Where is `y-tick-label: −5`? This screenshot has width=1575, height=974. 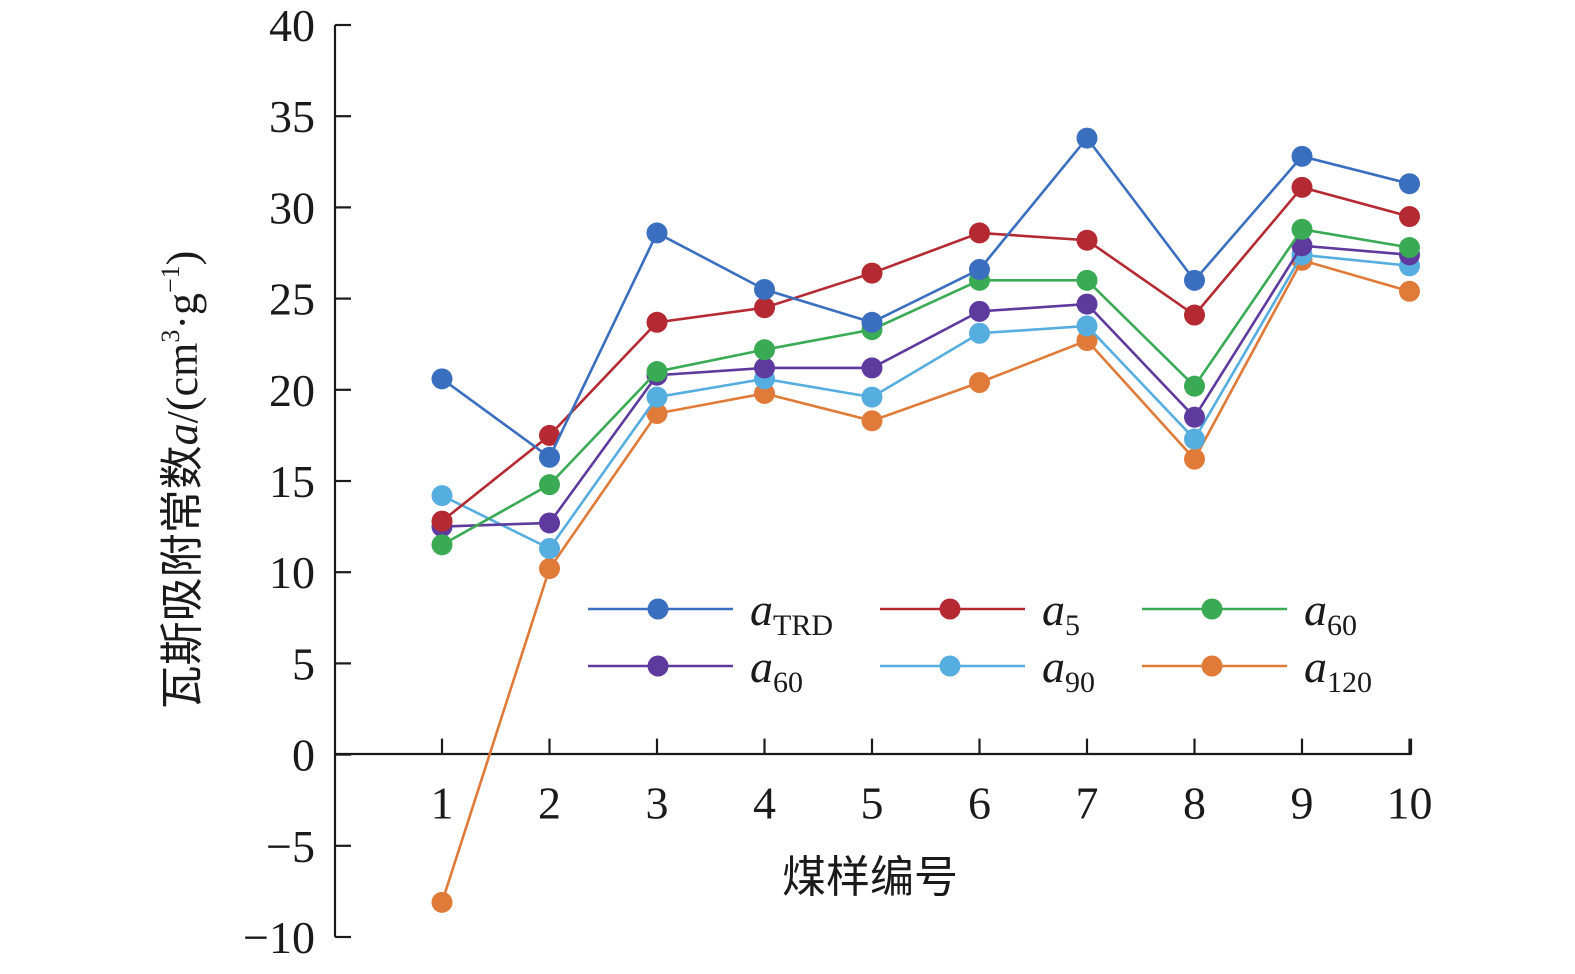 y-tick-label: −5 is located at coordinates (290, 846).